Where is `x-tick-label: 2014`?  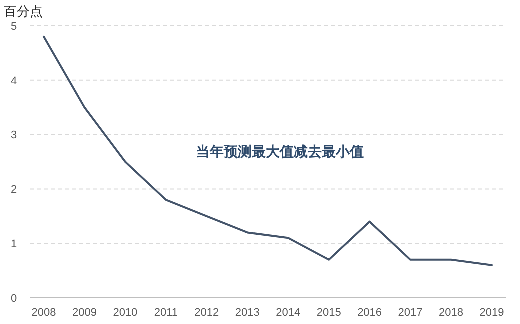 x-tick-label: 2014 is located at coordinates (288, 313).